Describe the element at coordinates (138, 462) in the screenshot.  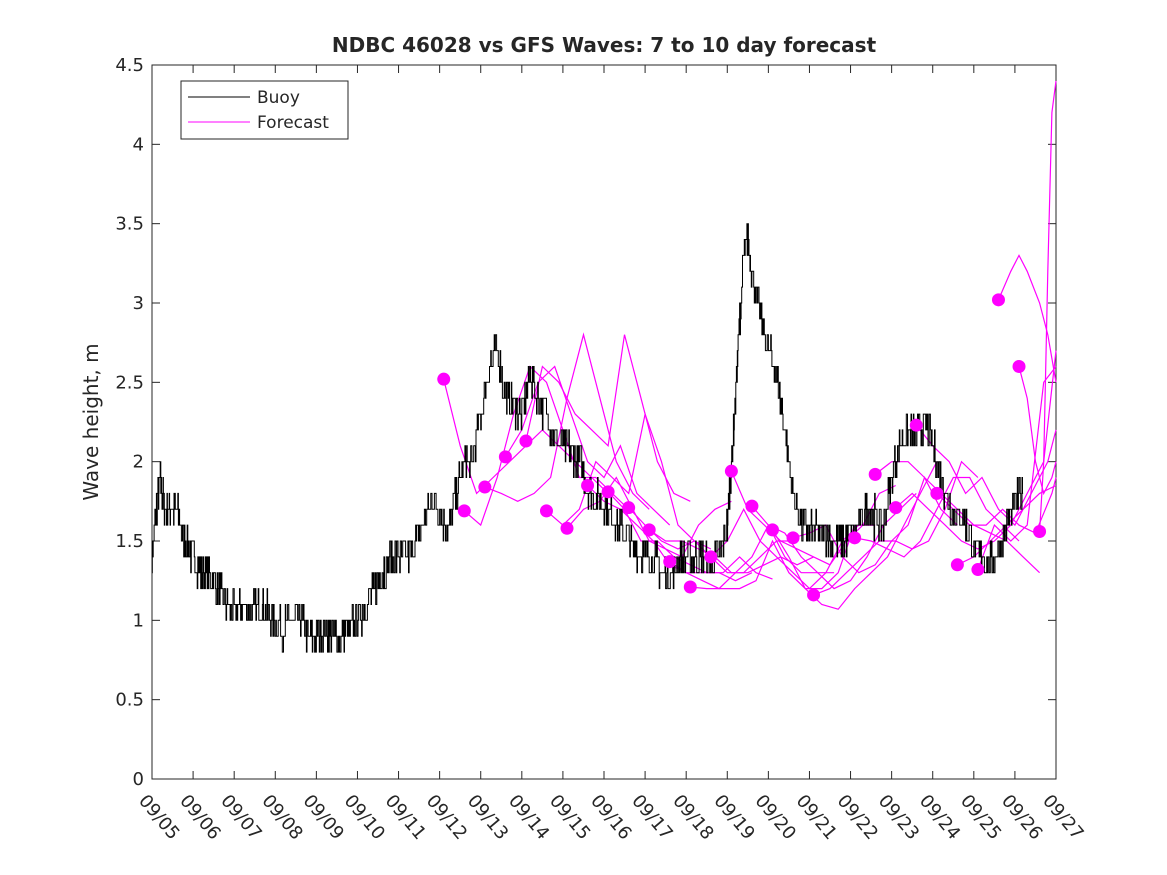
I see `y-tick-label: 2` at that location.